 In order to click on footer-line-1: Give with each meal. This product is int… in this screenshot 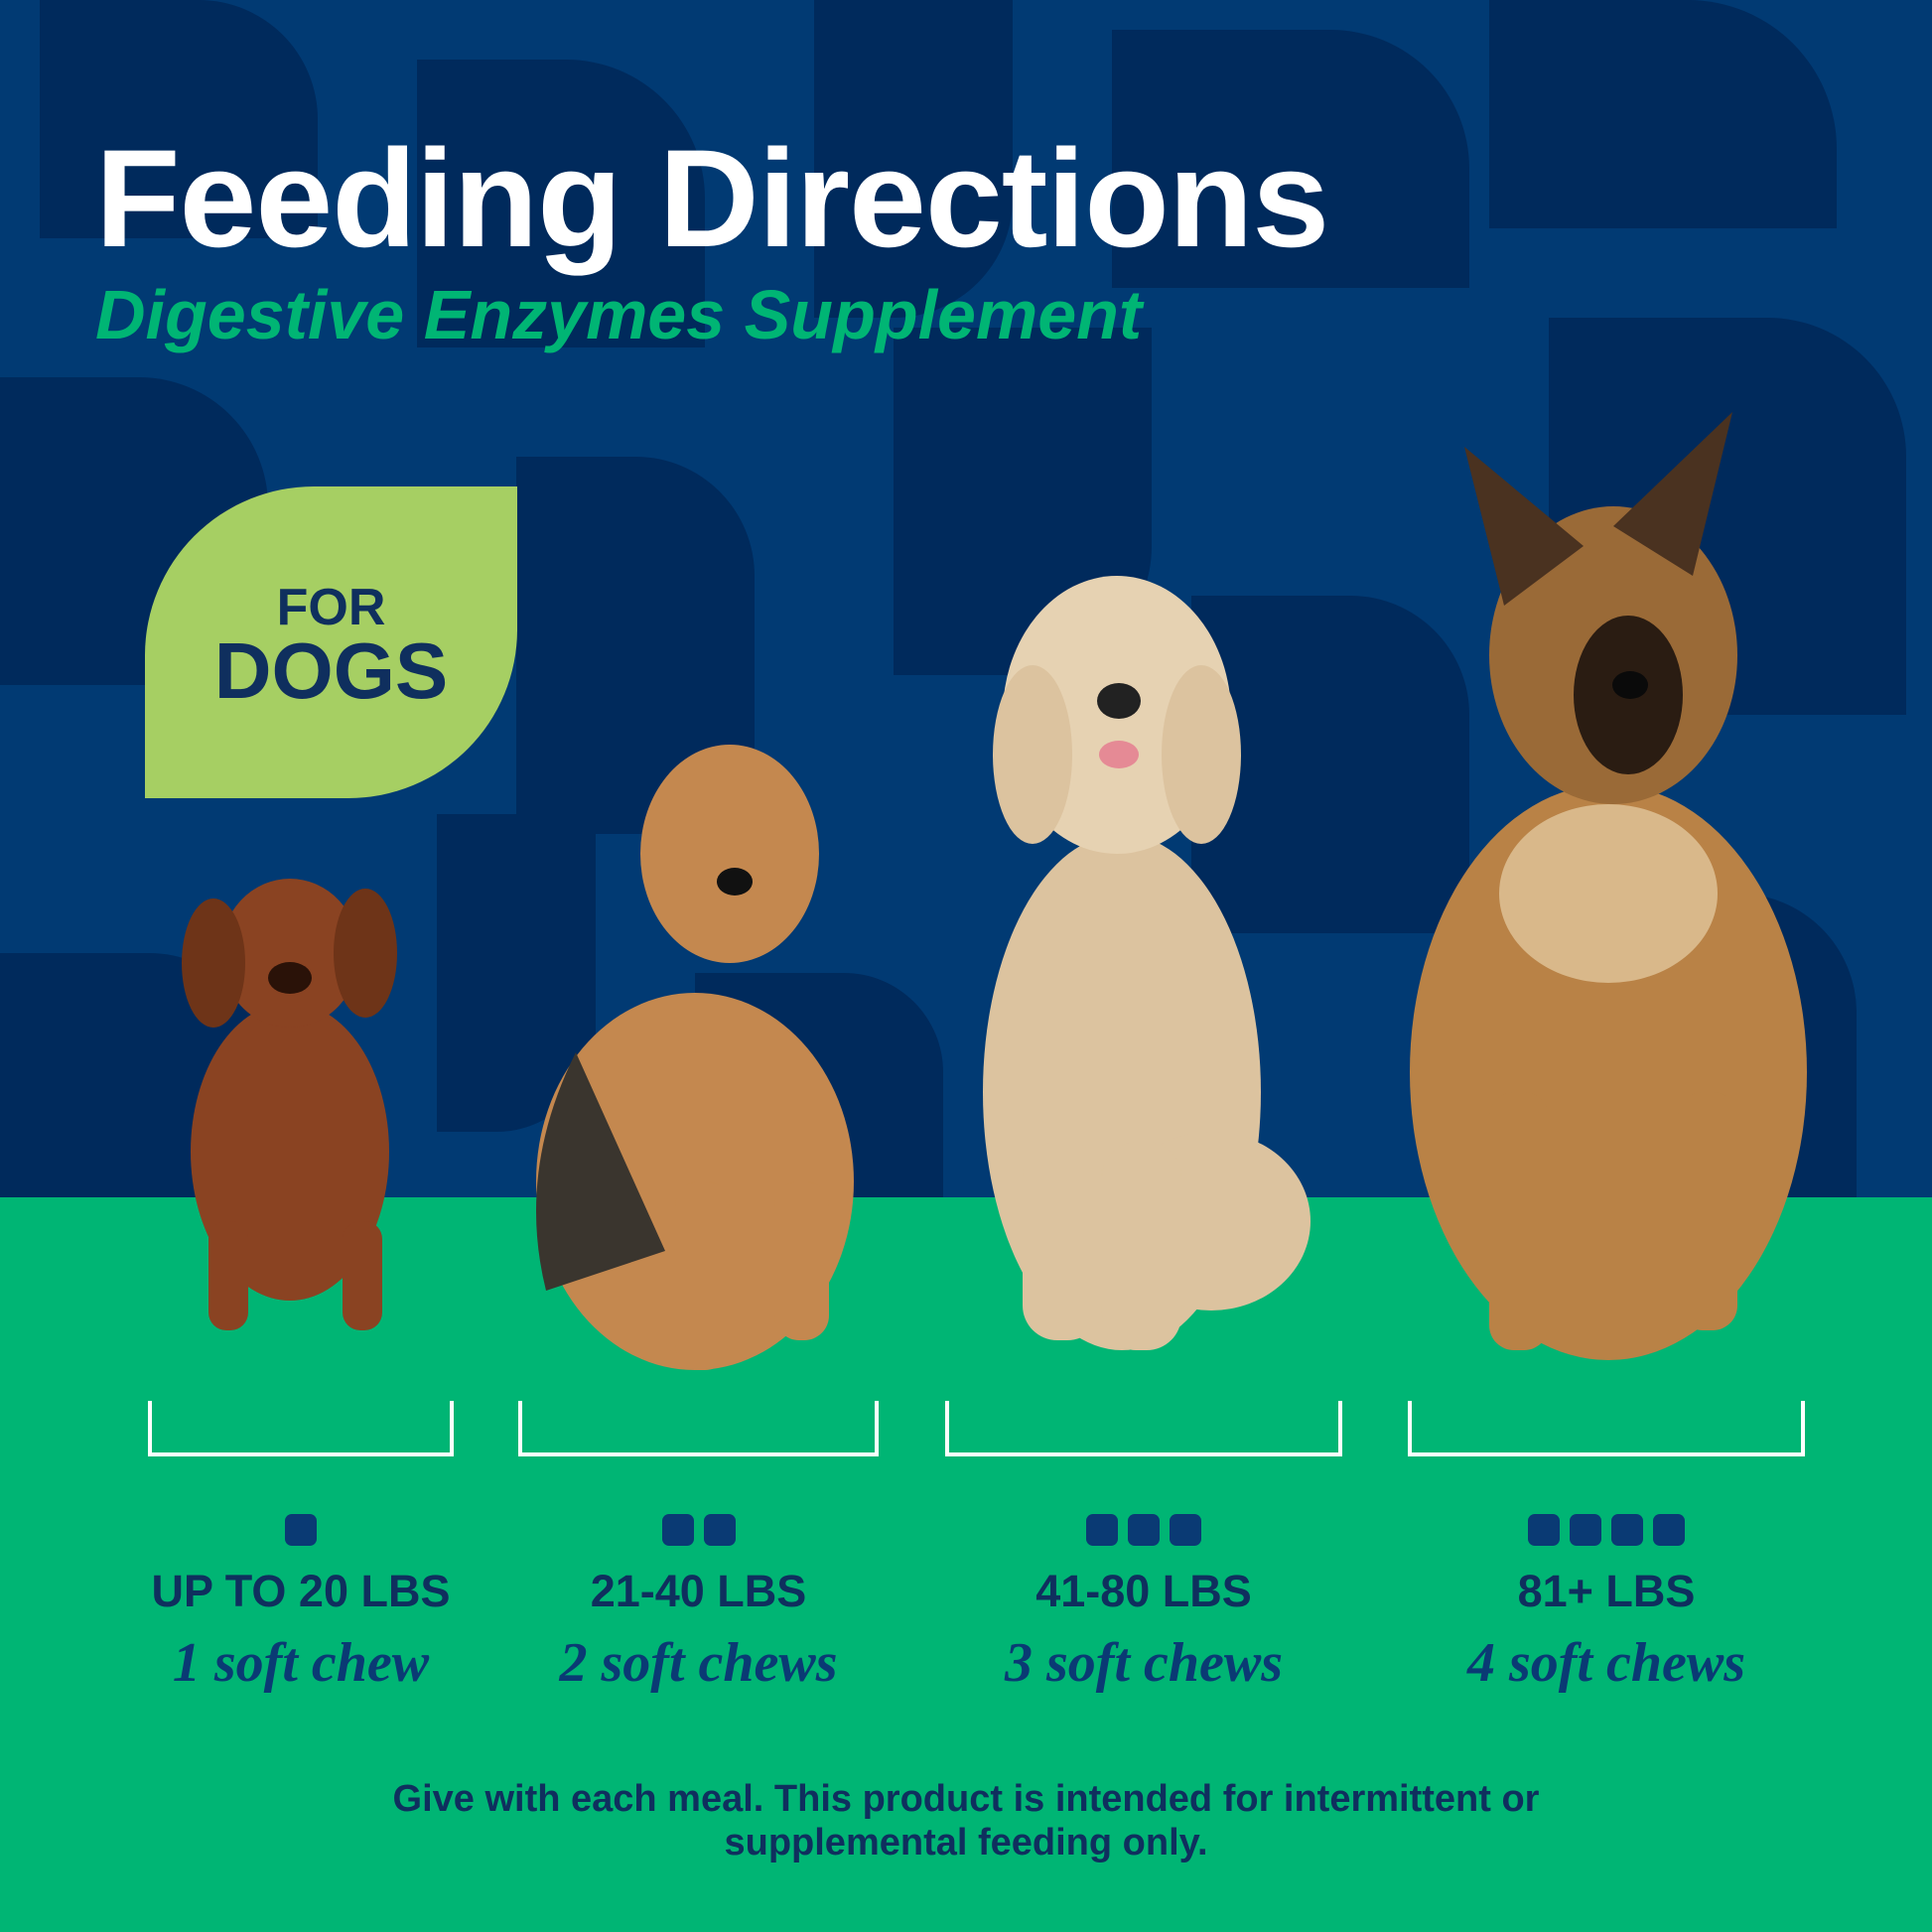, I will do `click(966, 1799)`.